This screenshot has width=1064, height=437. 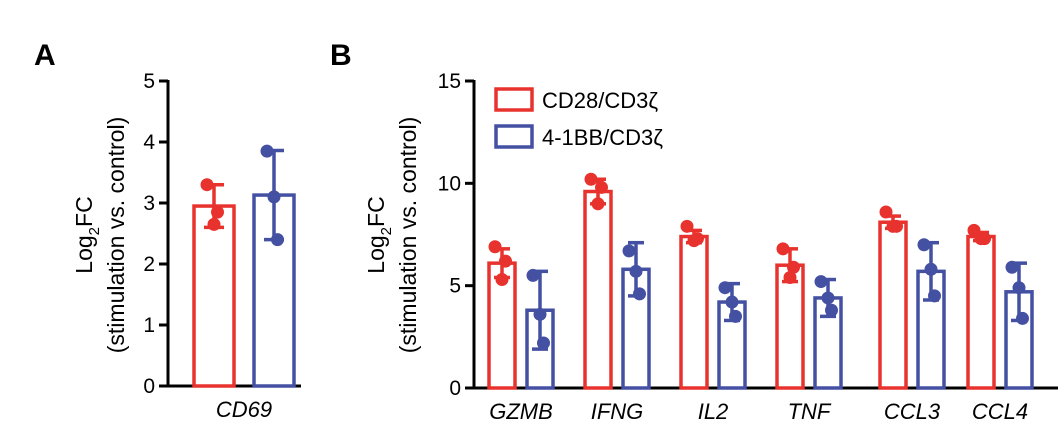 I want to click on panel-b-ylabel-line1: Log2FC, so click(x=379, y=234).